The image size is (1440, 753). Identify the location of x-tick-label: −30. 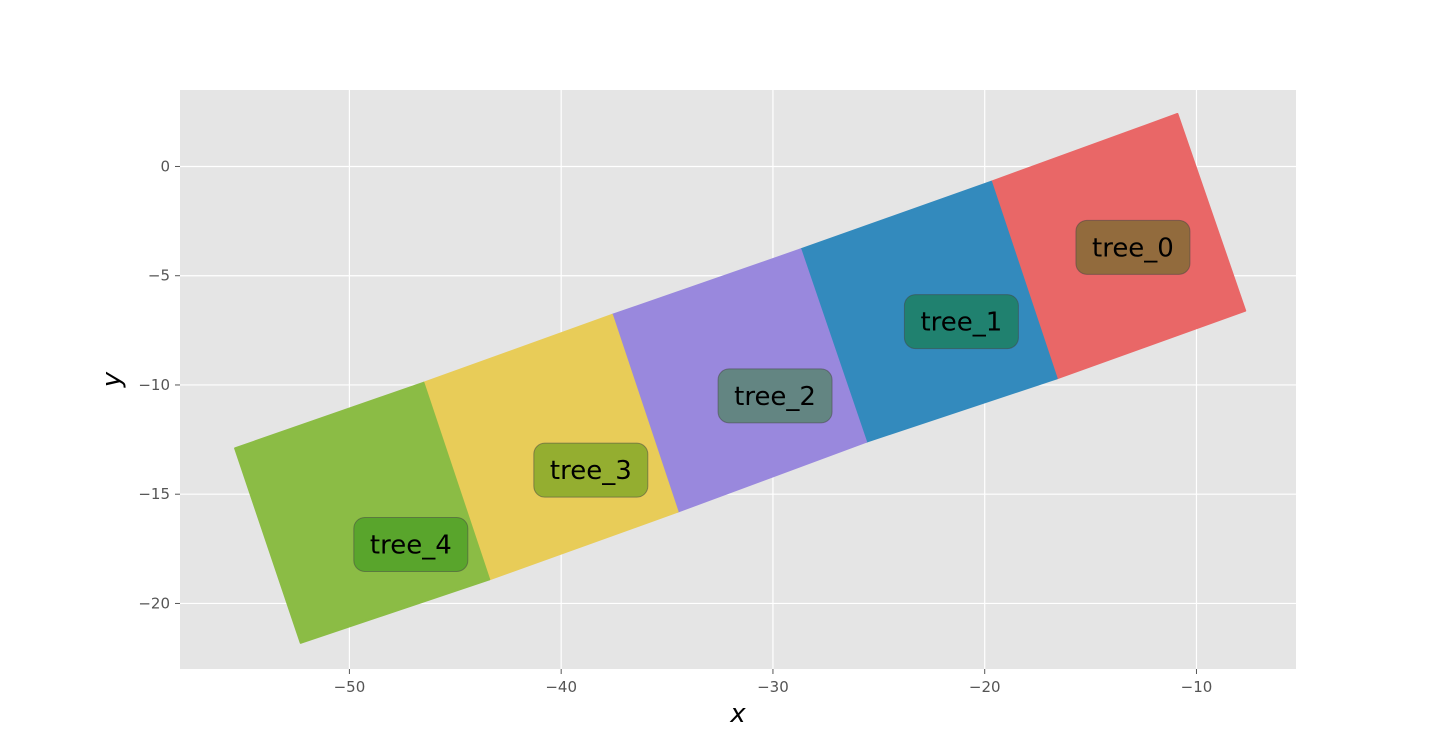
(773, 687).